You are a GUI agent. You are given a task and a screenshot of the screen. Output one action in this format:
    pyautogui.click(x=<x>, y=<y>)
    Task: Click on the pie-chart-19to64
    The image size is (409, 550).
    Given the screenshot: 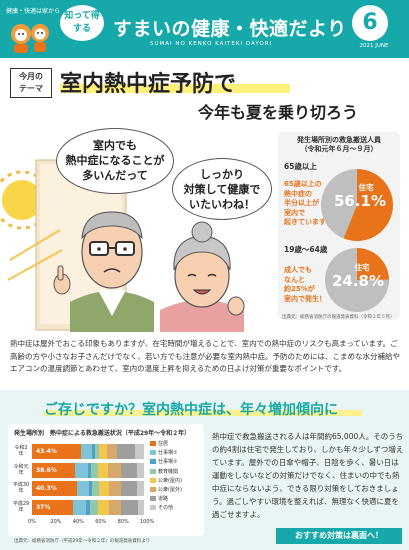 What is the action you would take?
    pyautogui.click(x=357, y=280)
    